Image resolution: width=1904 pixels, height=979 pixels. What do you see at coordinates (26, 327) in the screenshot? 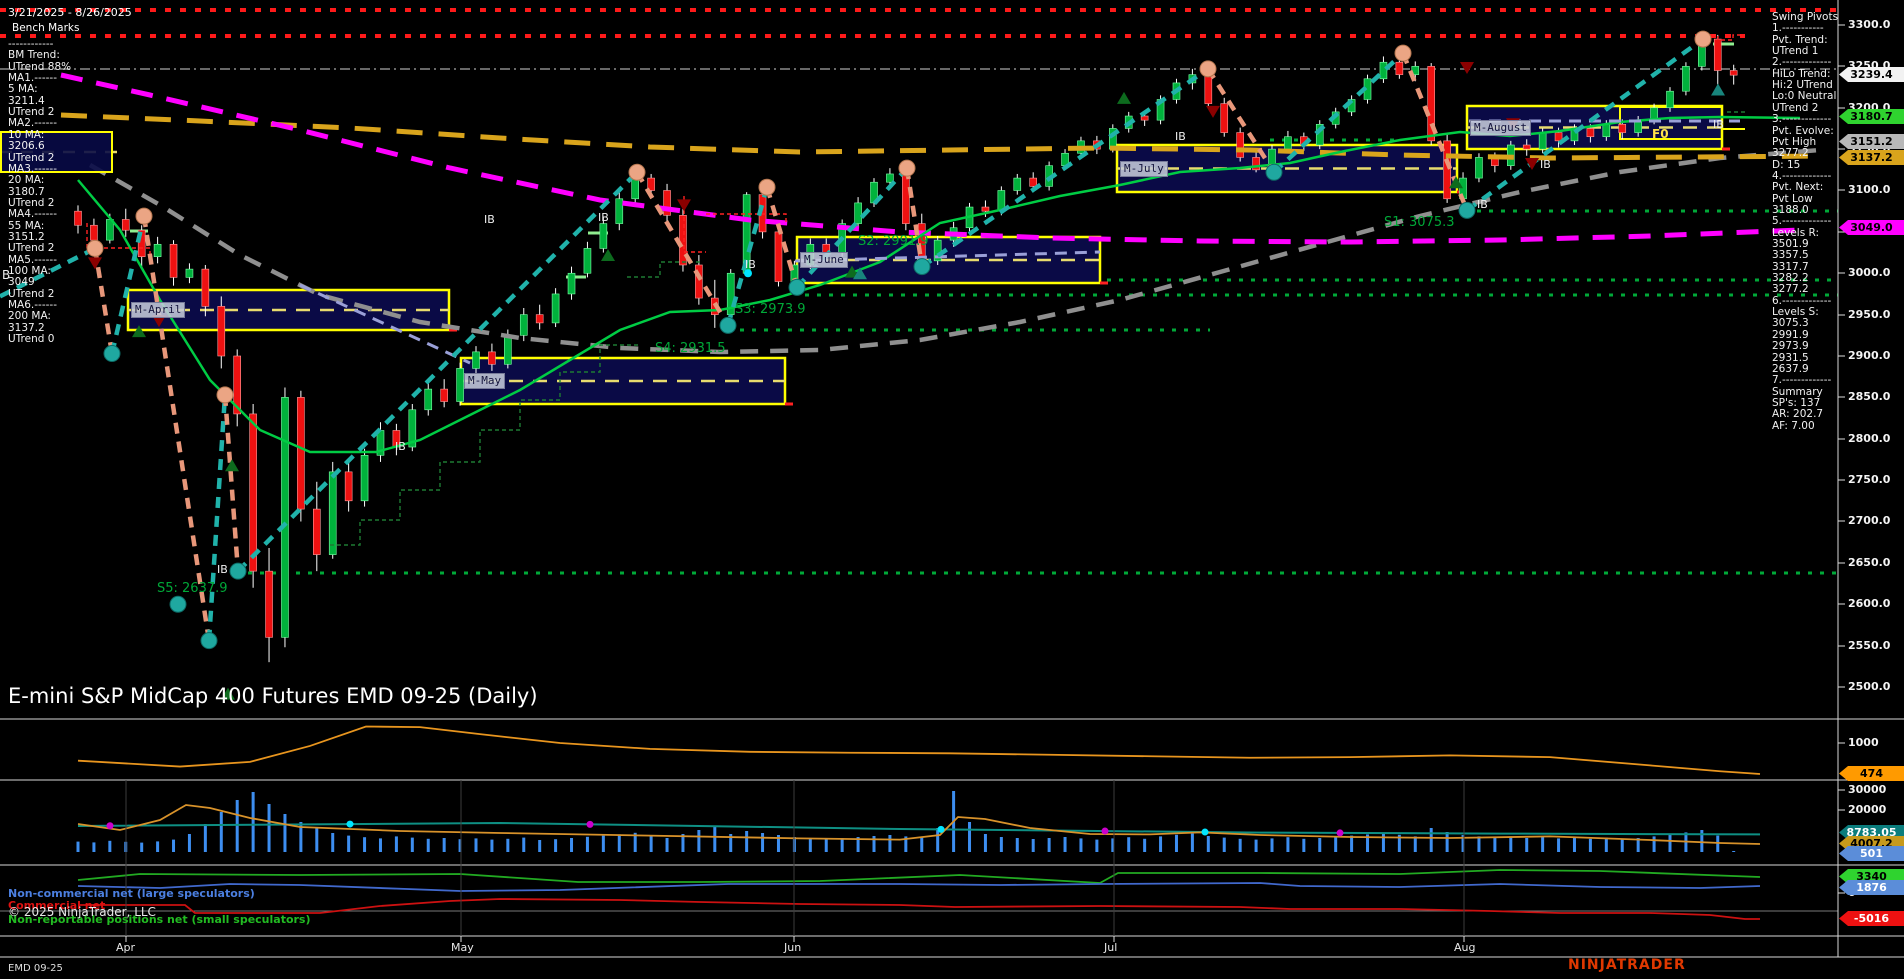
I see `benchmark-info-line: 3137.2` at bounding box center [26, 327].